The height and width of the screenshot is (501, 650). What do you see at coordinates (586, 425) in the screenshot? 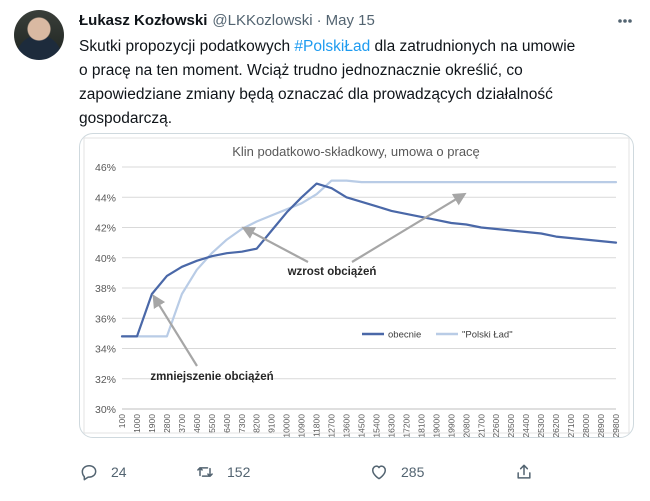
I see `x-tick-label: 28000` at bounding box center [586, 425].